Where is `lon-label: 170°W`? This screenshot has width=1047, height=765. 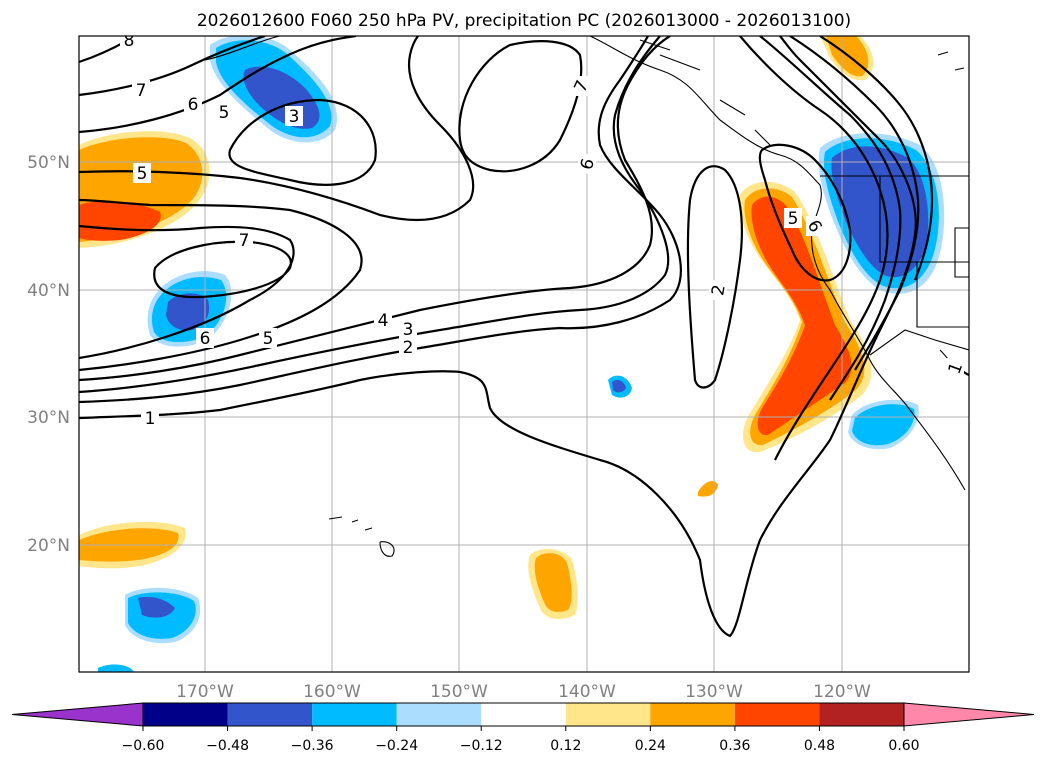 lon-label: 170°W is located at coordinates (205, 692).